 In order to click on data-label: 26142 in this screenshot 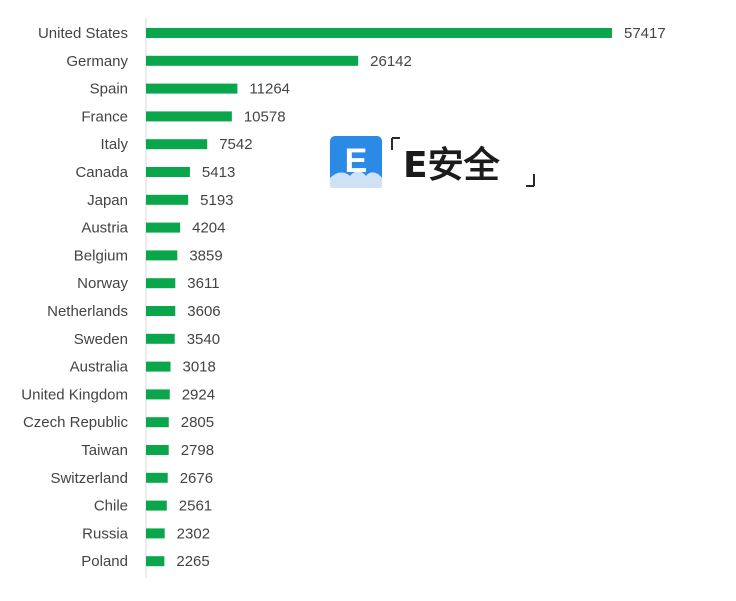, I will do `click(391, 61)`.